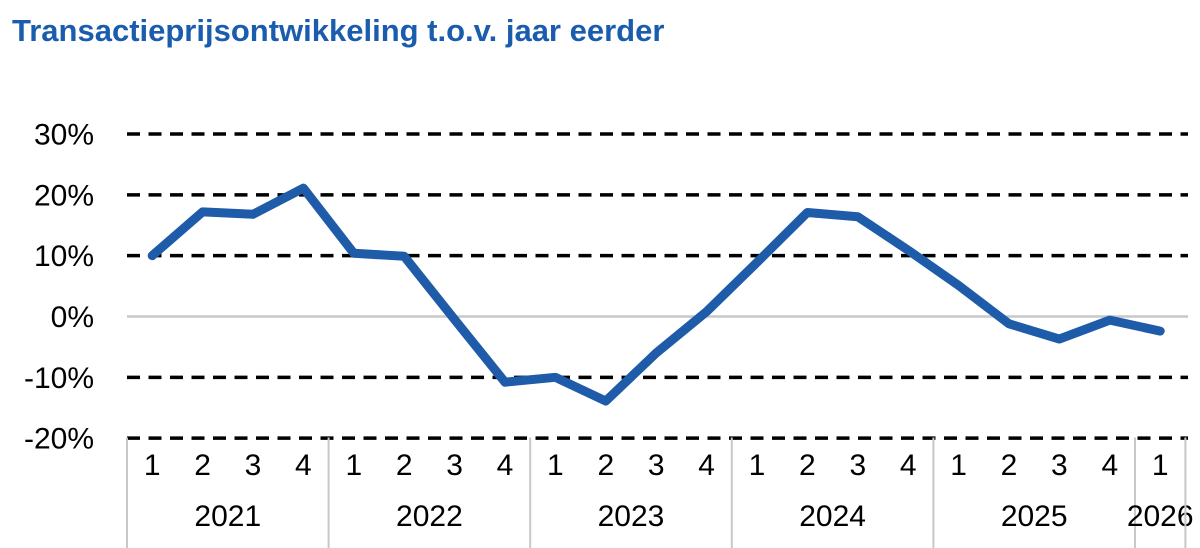  What do you see at coordinates (59, 439) in the screenshot?
I see `y-axis-tick-label: -20%` at bounding box center [59, 439].